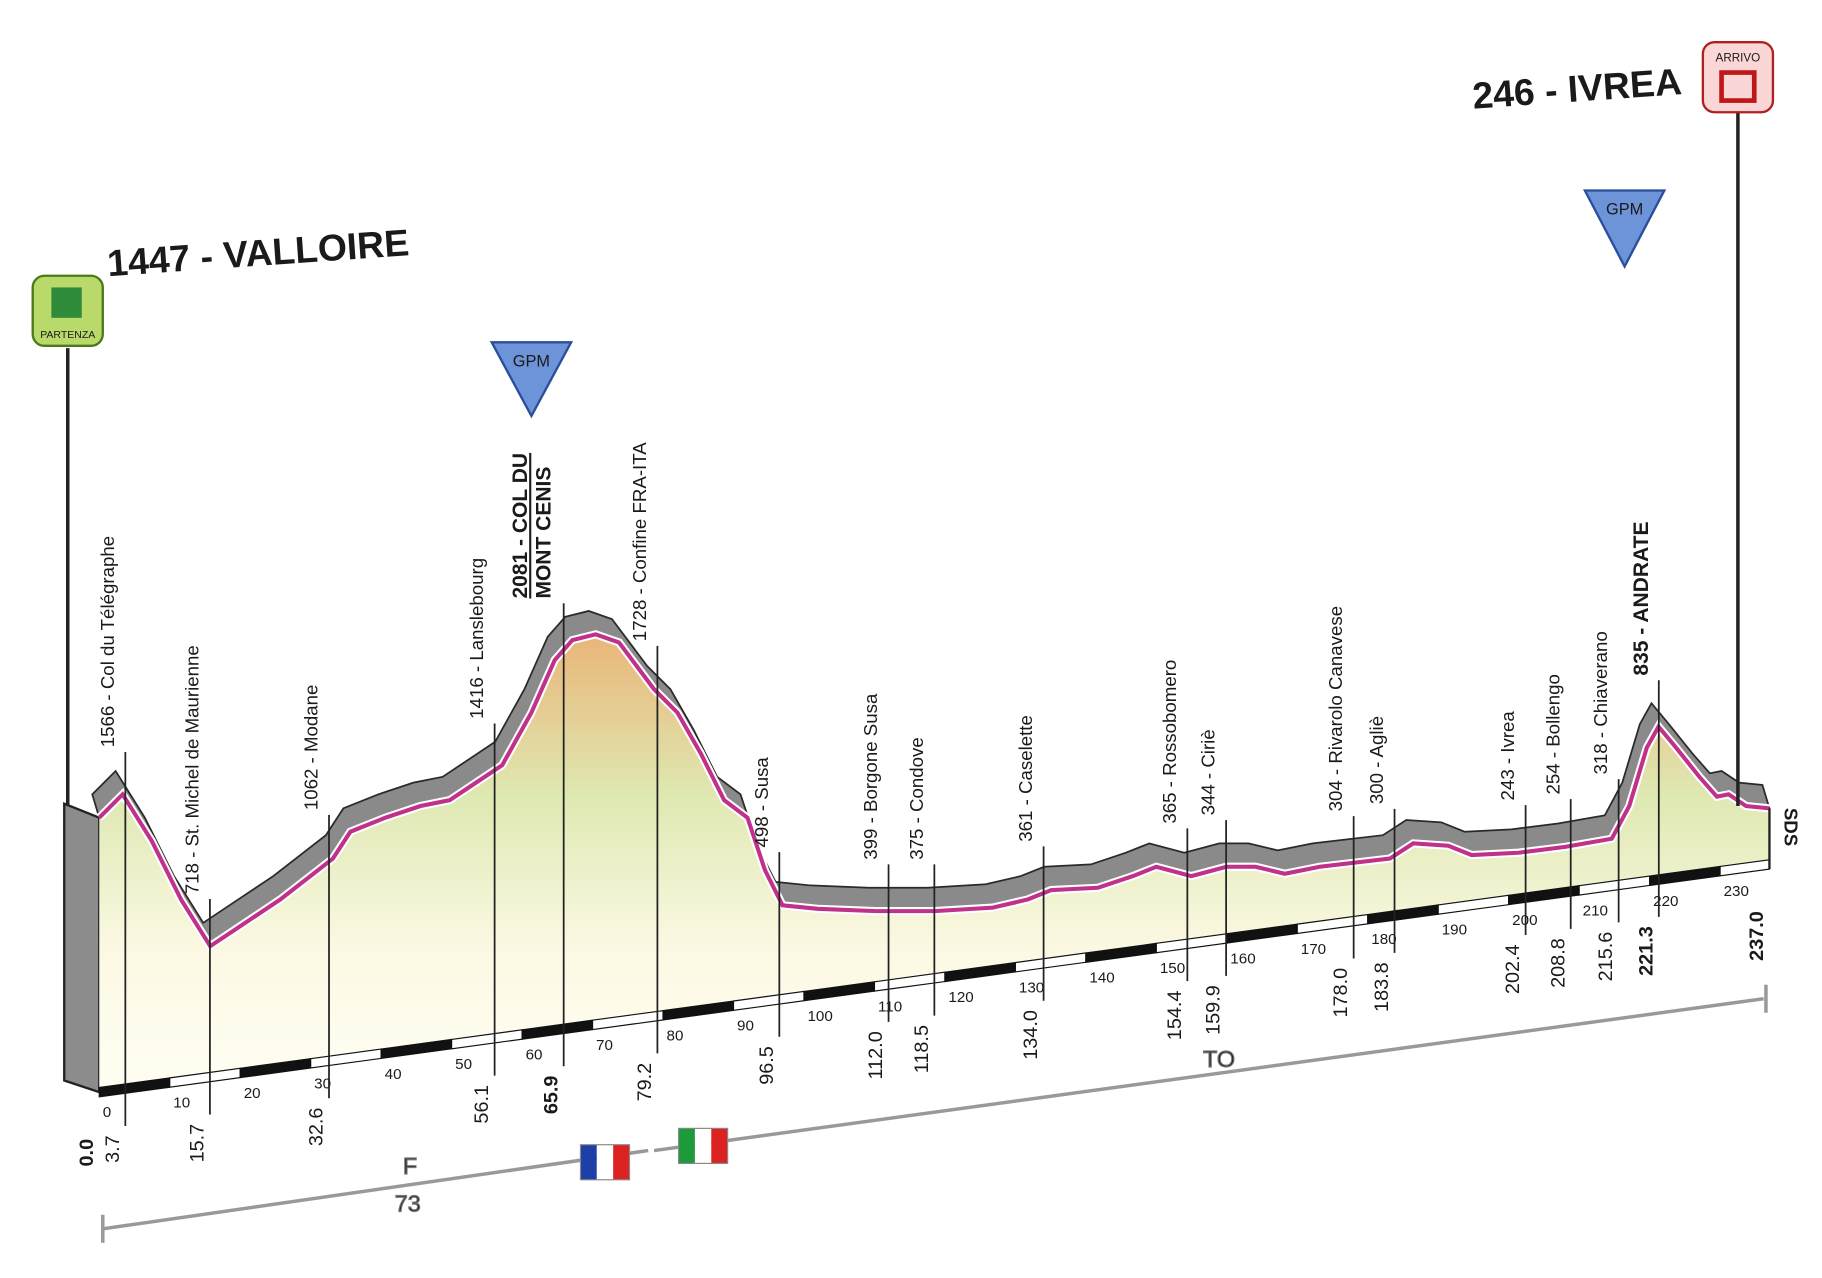 The width and height of the screenshot is (1822, 1278). Describe the element at coordinates (1341, 993) in the screenshot. I see `waypoint-km: 178.0` at that location.